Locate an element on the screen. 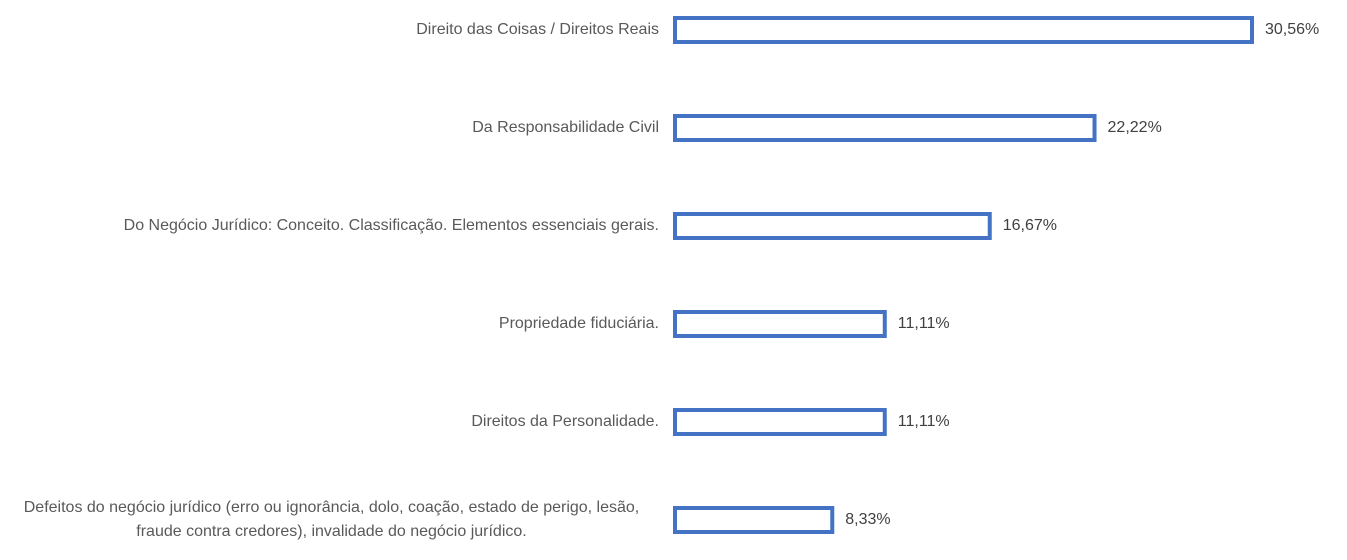 The width and height of the screenshot is (1347, 560). category-label: Direitos da Personalidade. is located at coordinates (565, 421).